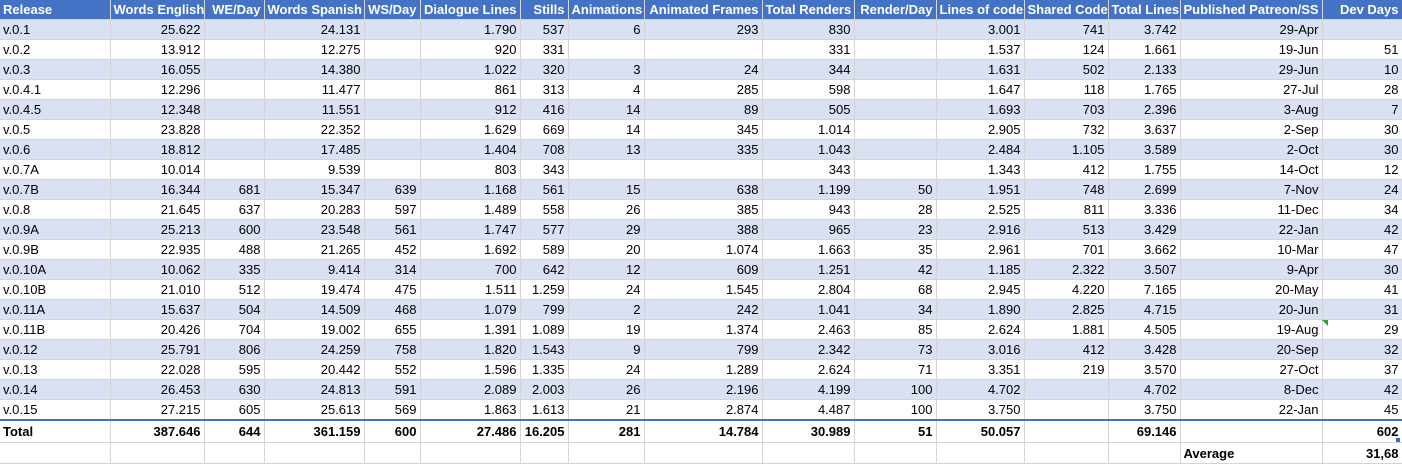 The image size is (1402, 464). Describe the element at coordinates (544, 69) in the screenshot. I see `table-cell: 320` at that location.